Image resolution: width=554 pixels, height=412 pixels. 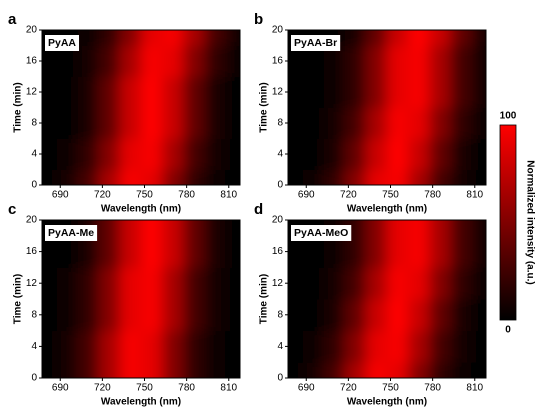 What do you see at coordinates (34, 378) in the screenshot?
I see `y-tick-label: 0` at bounding box center [34, 378].